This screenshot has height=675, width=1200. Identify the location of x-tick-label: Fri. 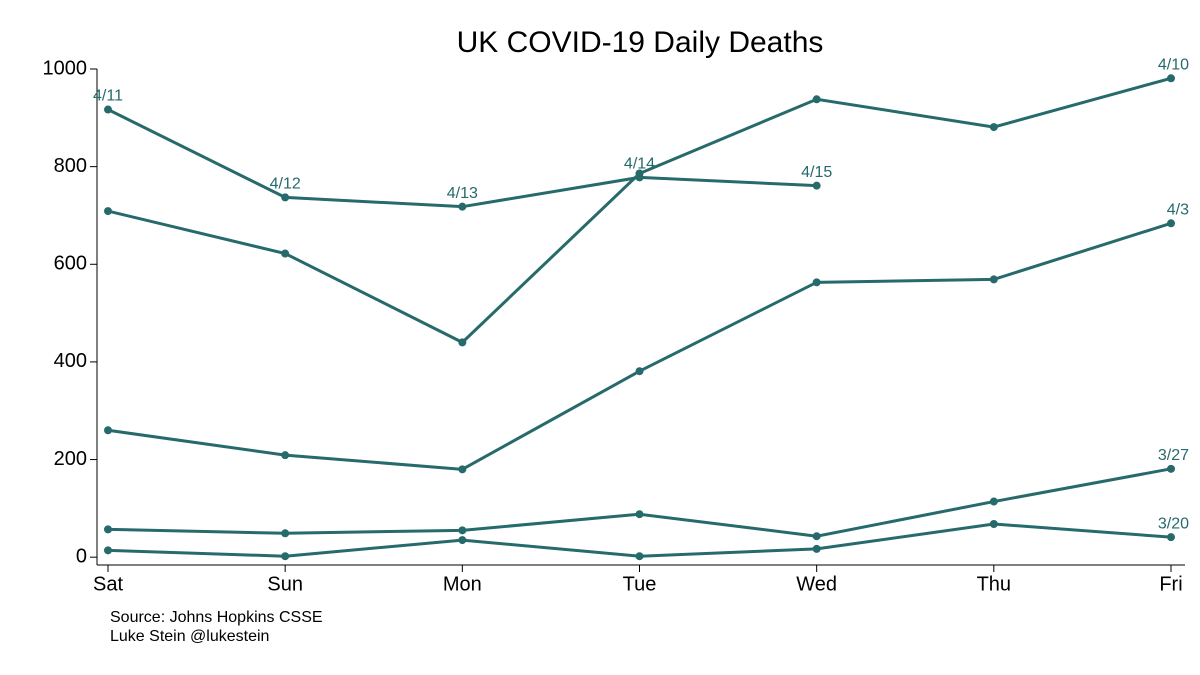
(1170, 584).